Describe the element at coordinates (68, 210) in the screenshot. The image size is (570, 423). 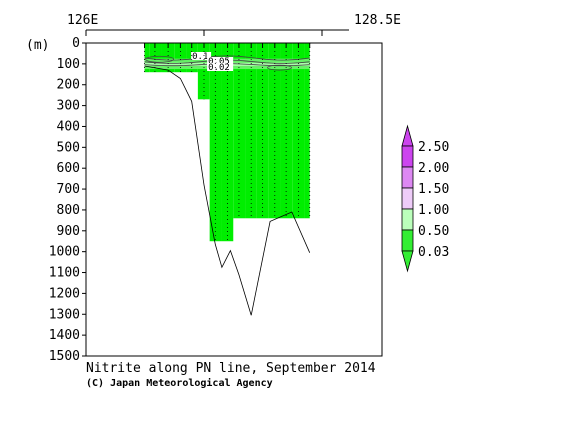
I see `y-tick-label: 800` at that location.